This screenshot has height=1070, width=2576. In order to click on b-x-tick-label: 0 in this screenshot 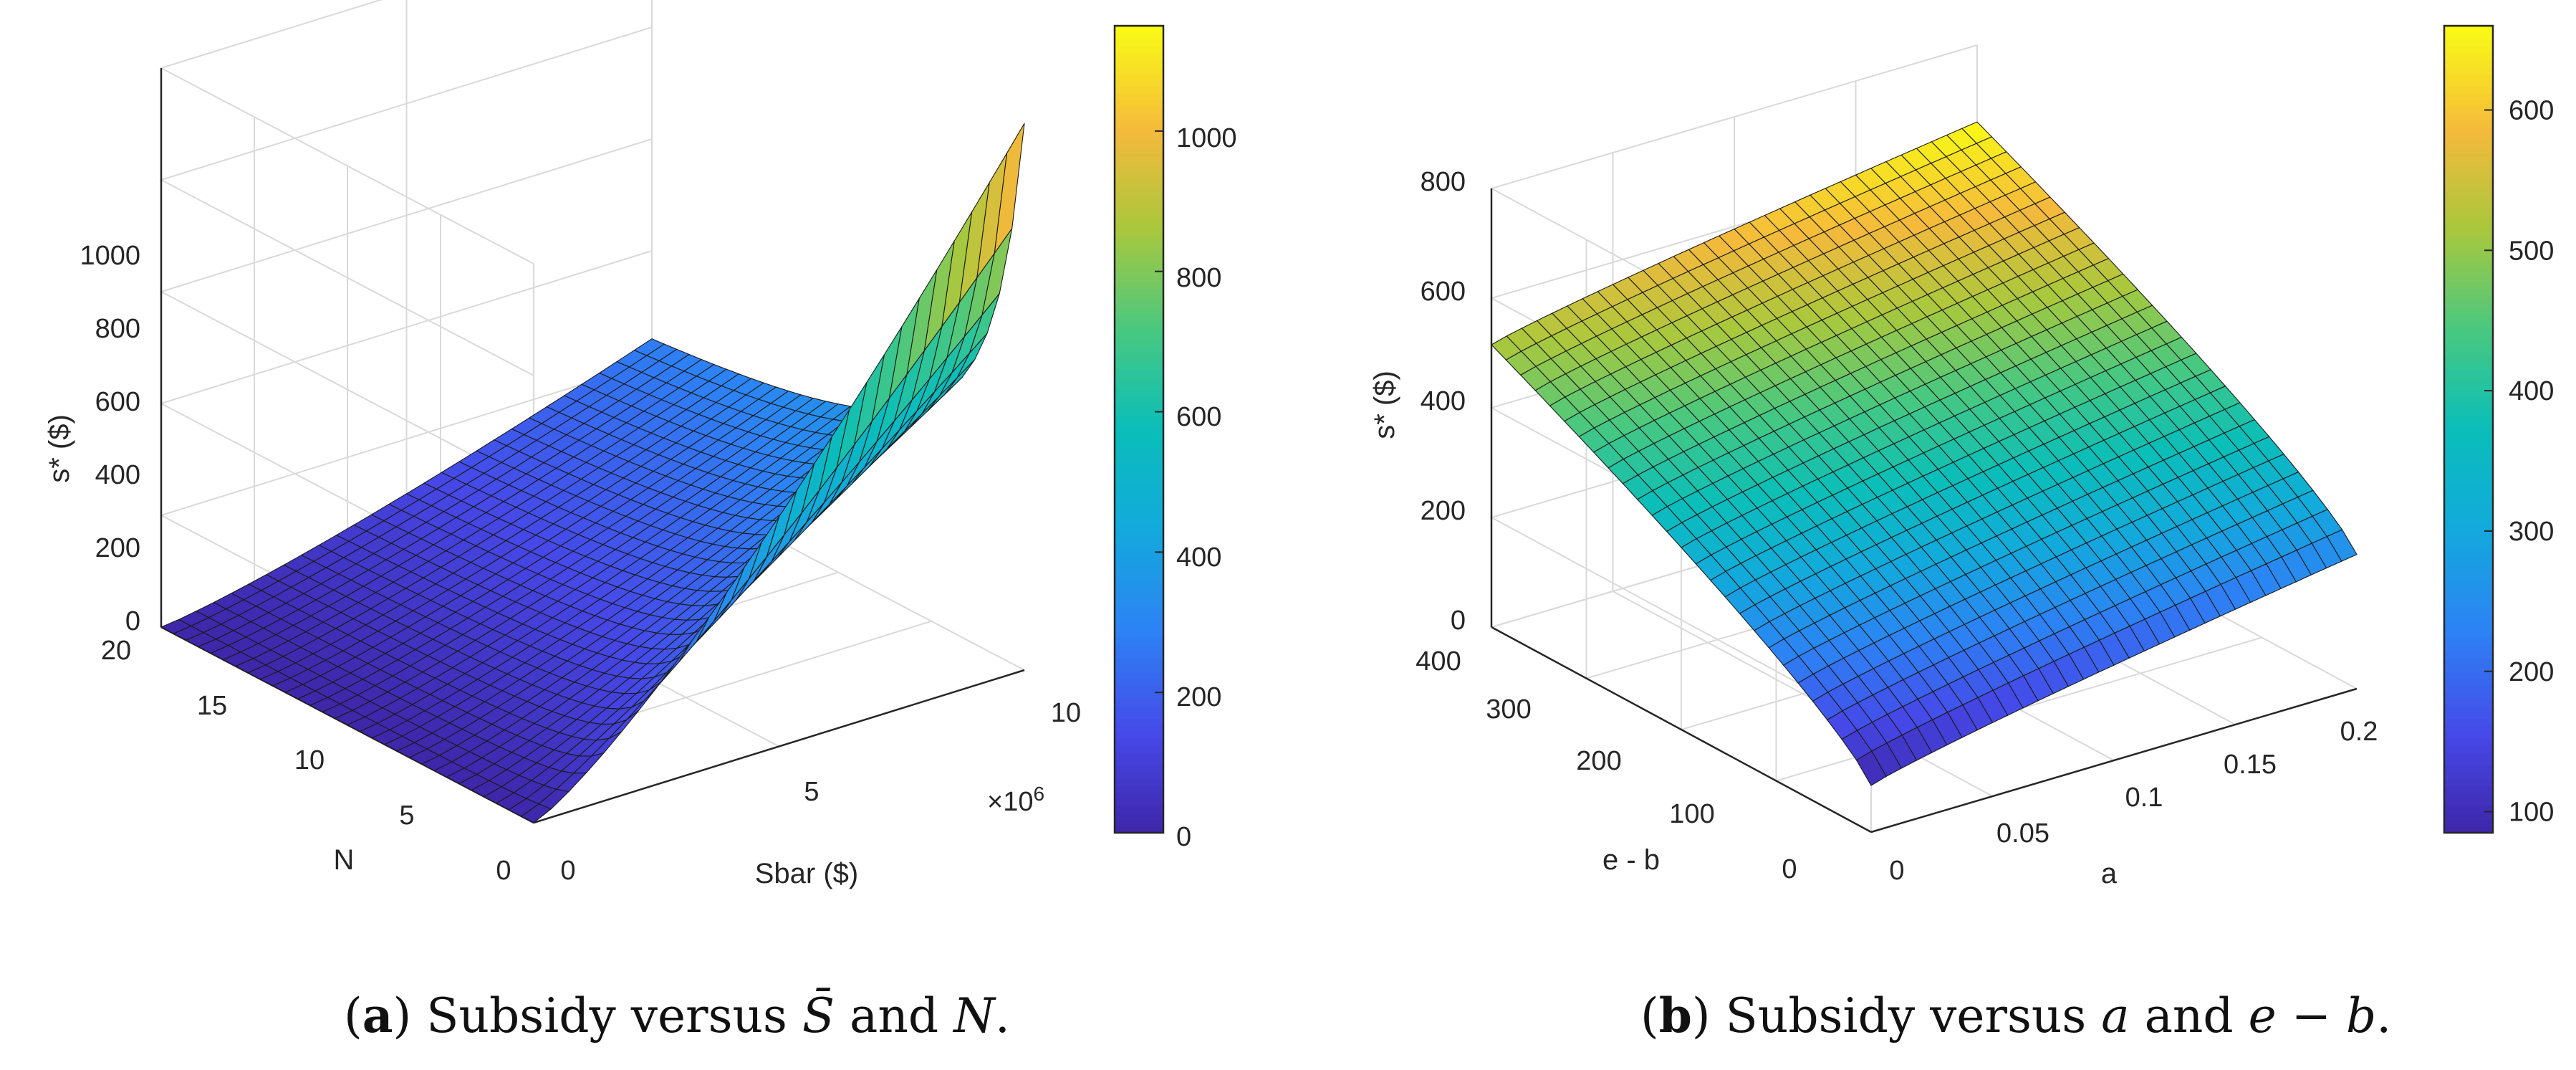, I will do `click(1897, 871)`.